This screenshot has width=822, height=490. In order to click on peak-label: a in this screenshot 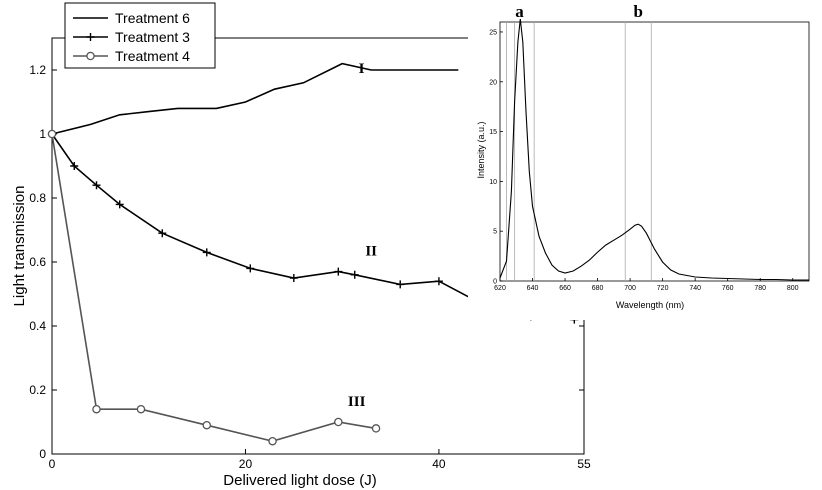, I will do `click(519, 11)`.